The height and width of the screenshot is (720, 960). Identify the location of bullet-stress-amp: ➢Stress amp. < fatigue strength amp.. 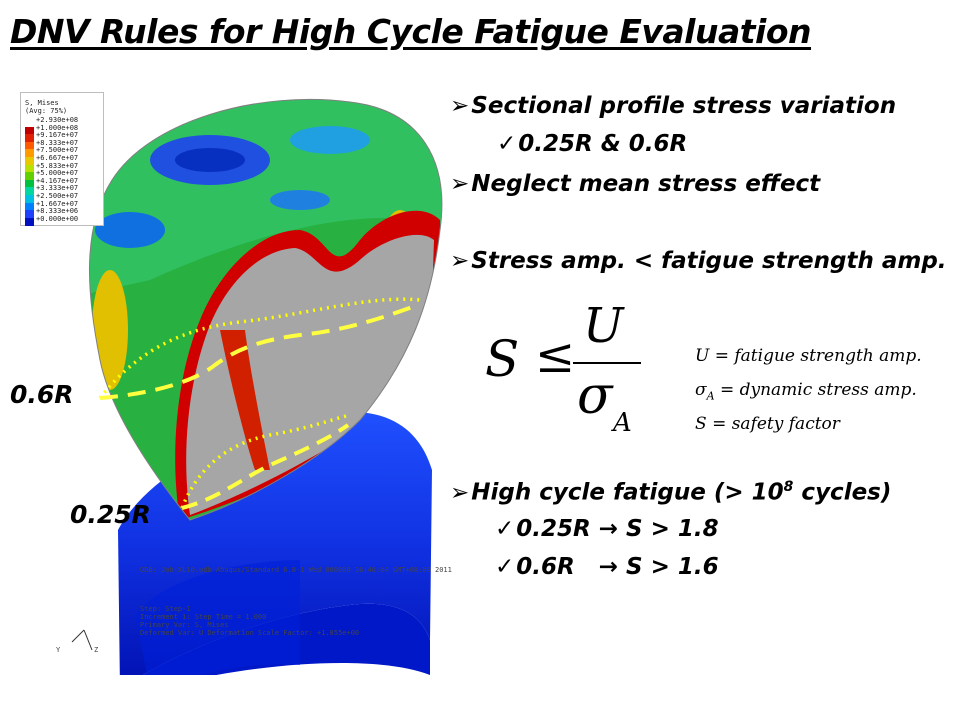
(698, 261).